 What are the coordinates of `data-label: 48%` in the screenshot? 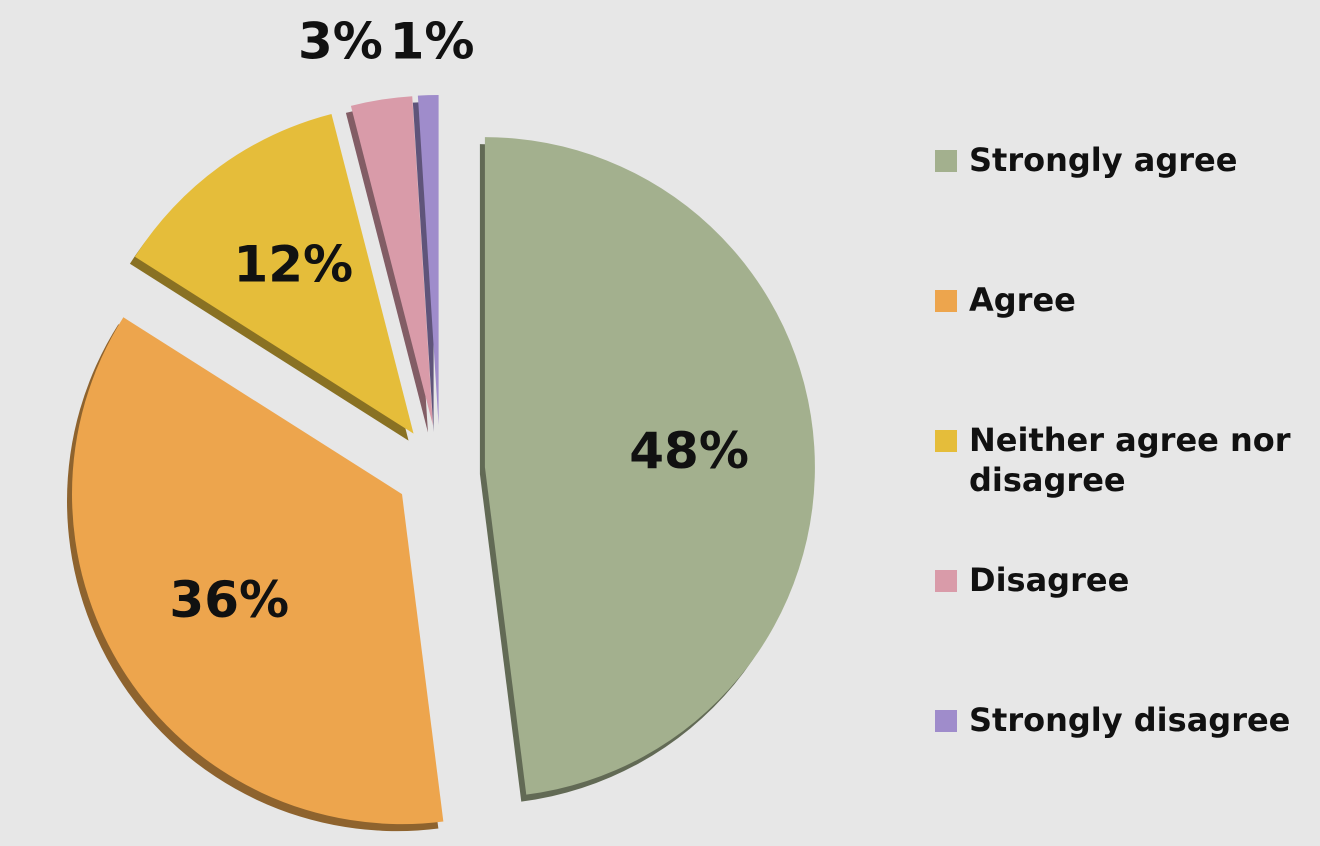 It's located at (689, 451).